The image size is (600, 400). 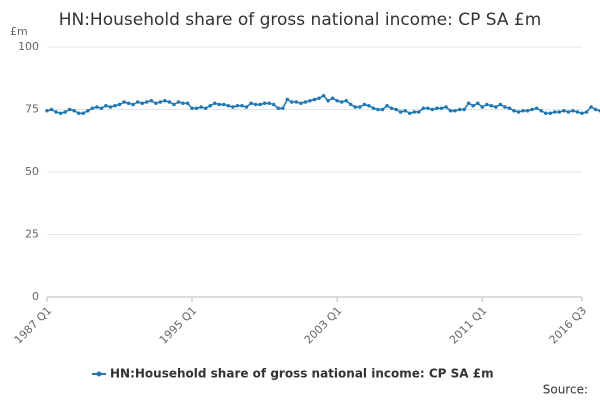 What do you see at coordinates (323, 104) in the screenshot?
I see `line` at bounding box center [323, 104].